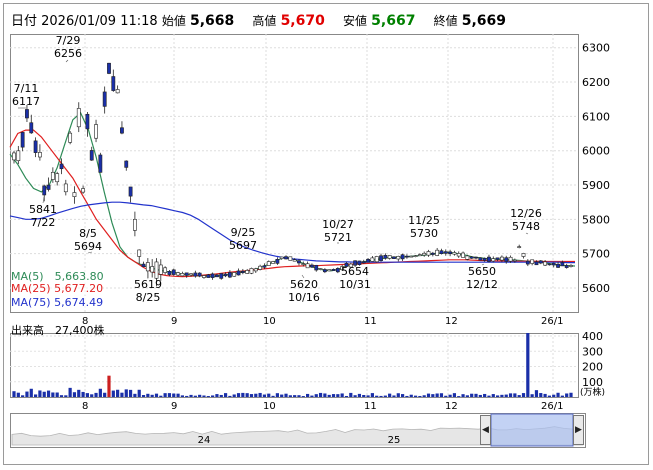 The height and width of the screenshot is (470, 653). What do you see at coordinates (57, 288) in the screenshot?
I see `ma25-legend: MA(25) 5,677.20` at bounding box center [57, 288].